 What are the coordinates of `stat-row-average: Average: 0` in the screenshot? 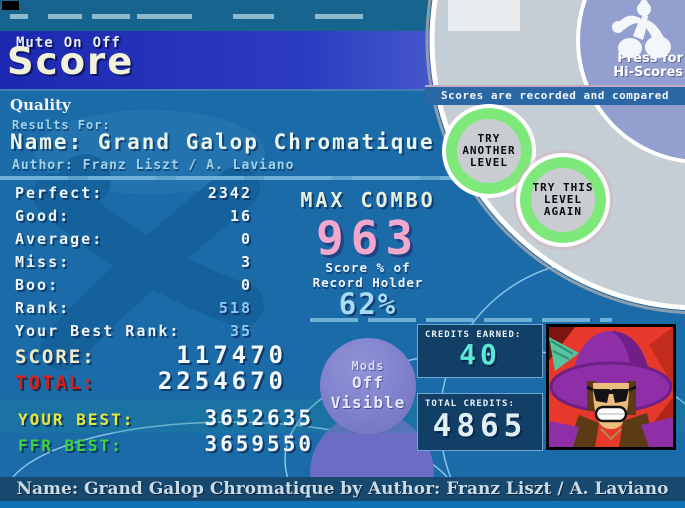 It's located at (133, 239).